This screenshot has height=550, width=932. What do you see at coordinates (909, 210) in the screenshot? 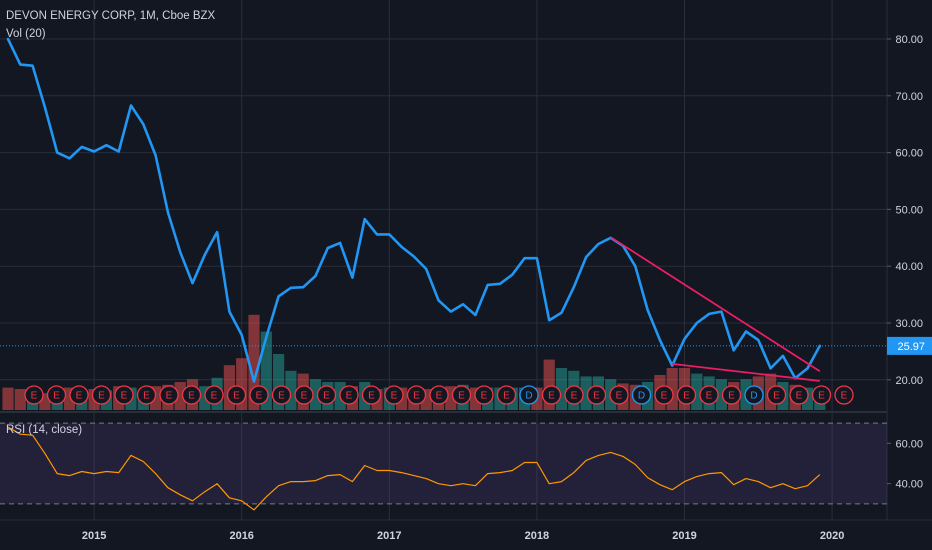
I see `y-tick-label: 50.00` at bounding box center [909, 210].